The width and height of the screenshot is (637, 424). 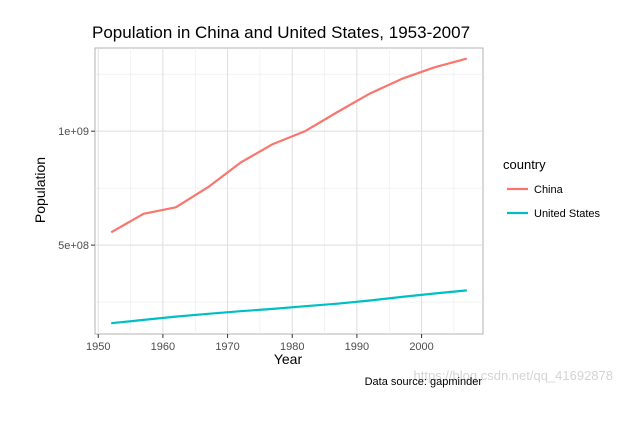 I want to click on series-line-united-states, so click(x=289, y=307).